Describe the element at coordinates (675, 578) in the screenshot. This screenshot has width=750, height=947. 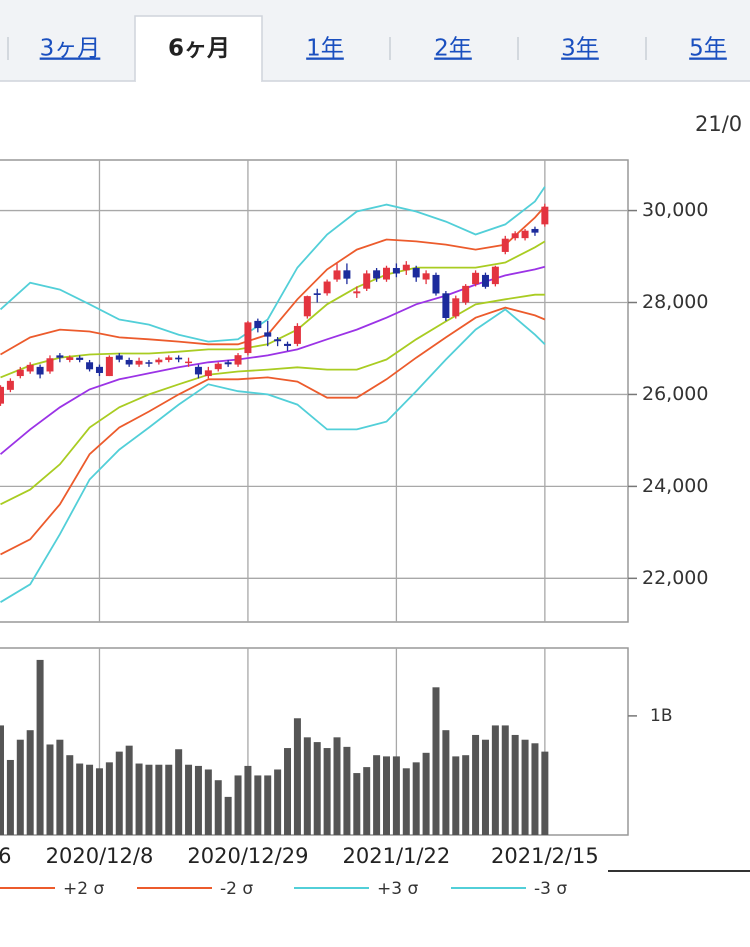
I see `y-tick-label: 22,000` at that location.